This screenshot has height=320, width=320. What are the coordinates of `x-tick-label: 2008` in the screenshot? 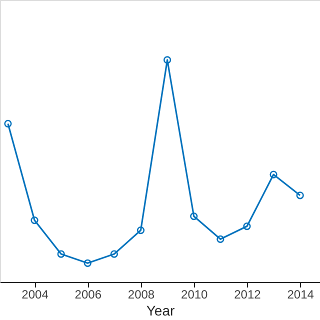 It's located at (141, 295).